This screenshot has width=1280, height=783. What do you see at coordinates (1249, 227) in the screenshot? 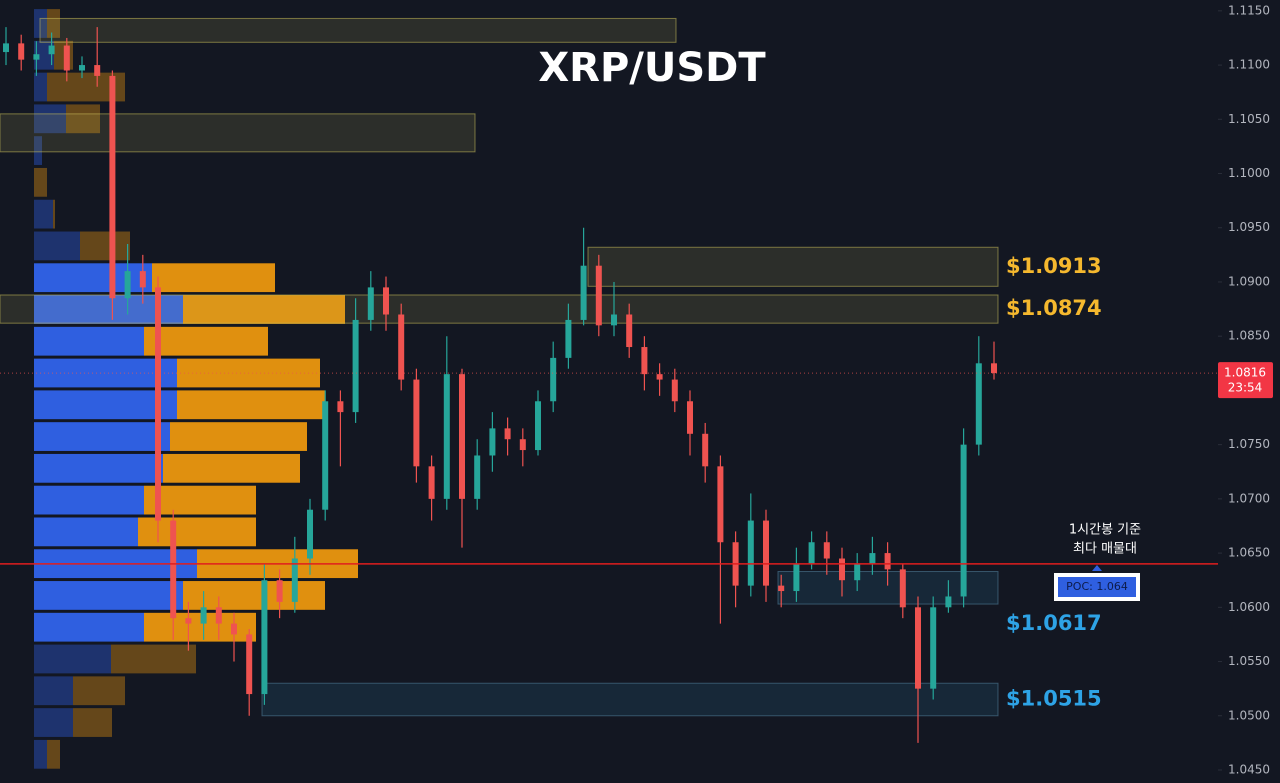
I see `y-tick-label: 1.0950` at bounding box center [1249, 227].